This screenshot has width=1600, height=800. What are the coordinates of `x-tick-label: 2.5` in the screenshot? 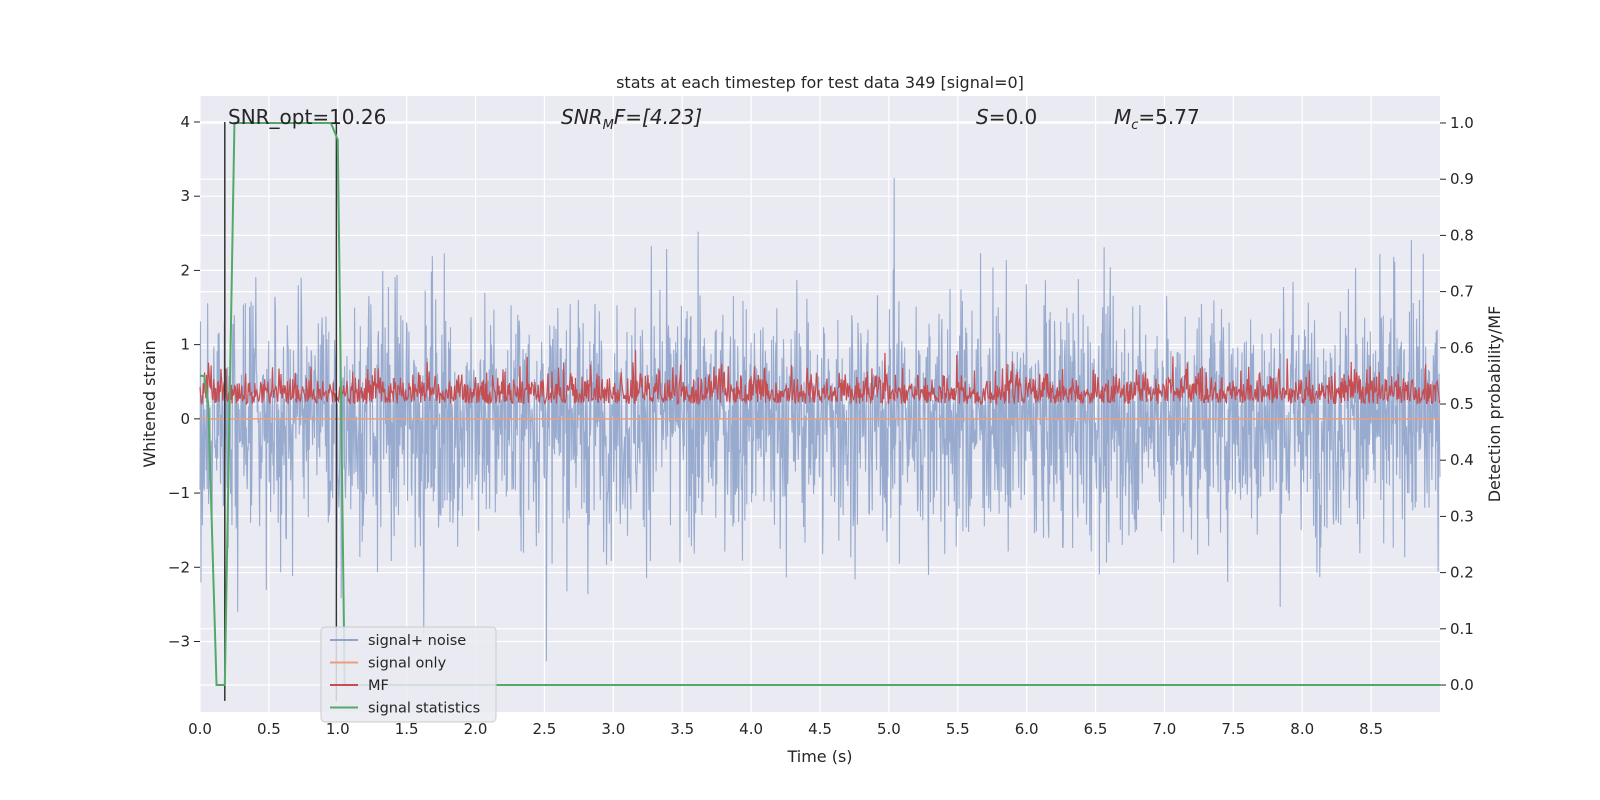 It's located at (545, 729).